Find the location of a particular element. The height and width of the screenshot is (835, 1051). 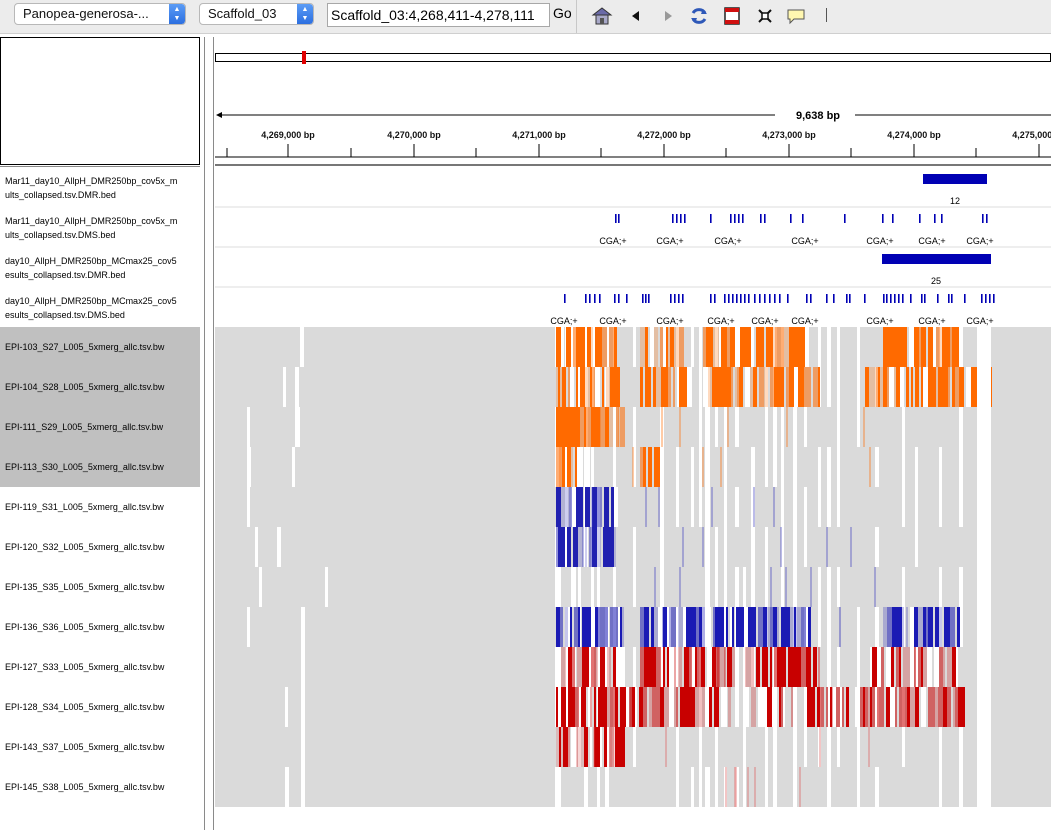

go-button: Go is located at coordinates (562, 13).